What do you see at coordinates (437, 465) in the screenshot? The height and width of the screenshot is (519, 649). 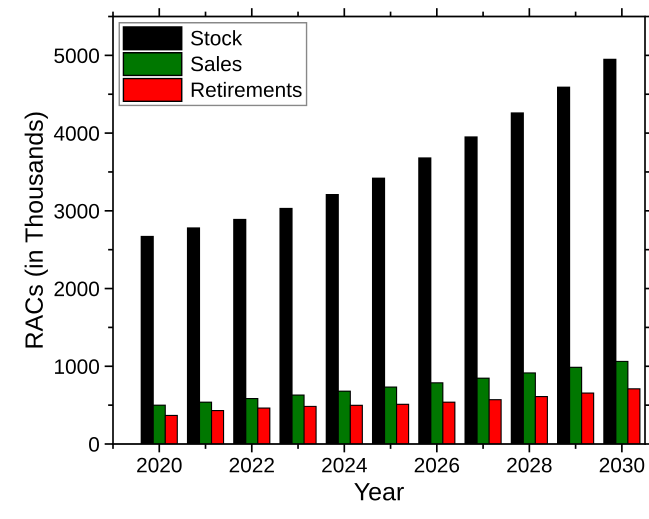 I see `x-tick-label: 2026` at bounding box center [437, 465].